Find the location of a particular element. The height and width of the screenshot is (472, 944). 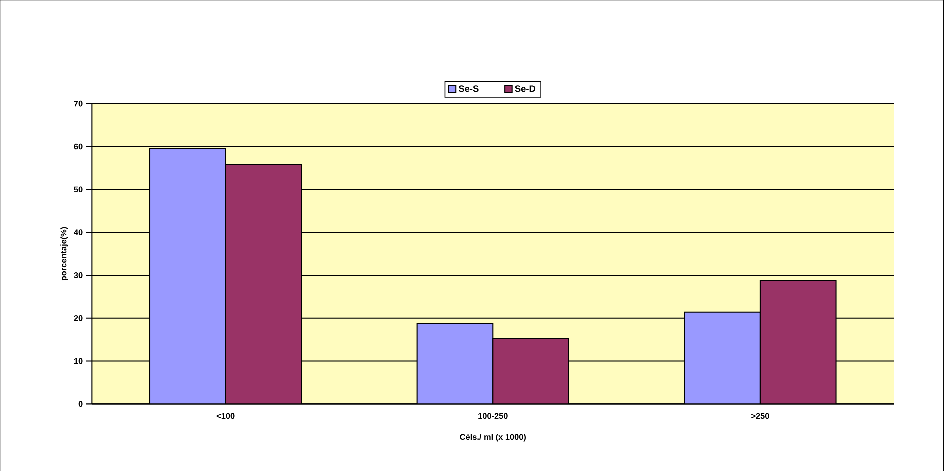

y-tick-label: 70 is located at coordinates (78, 104).